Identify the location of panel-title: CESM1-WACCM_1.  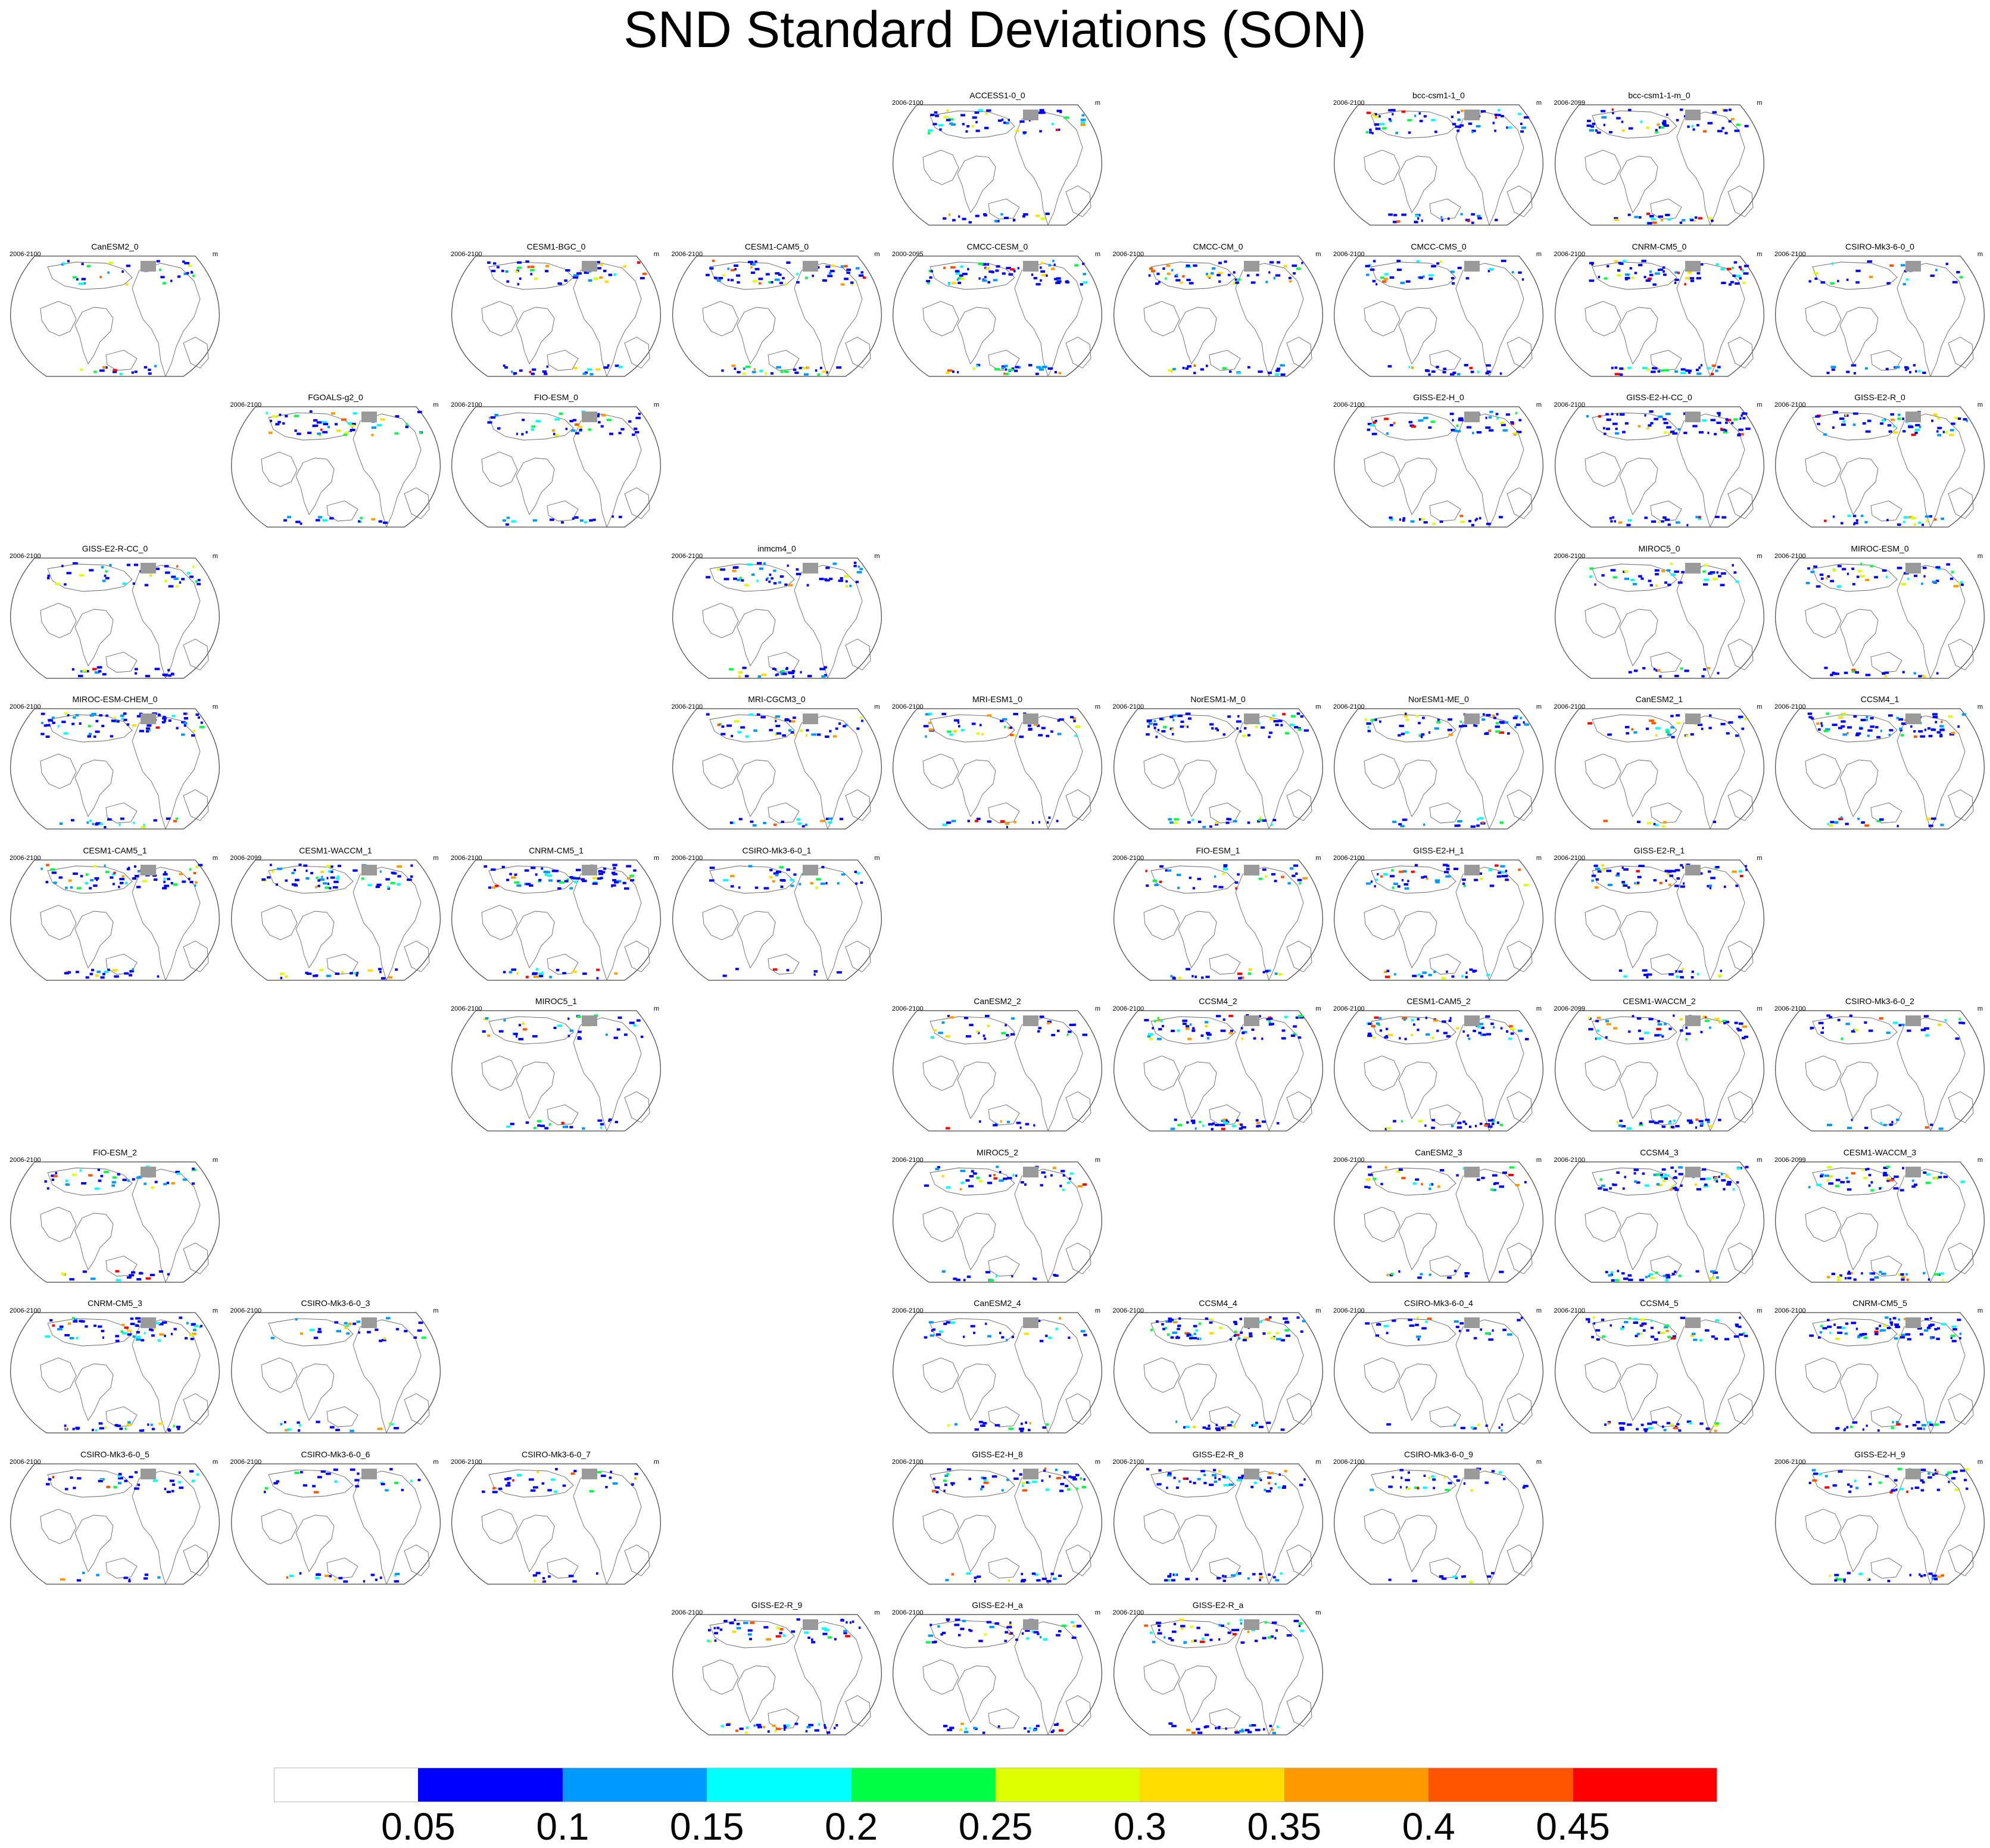
(335, 850).